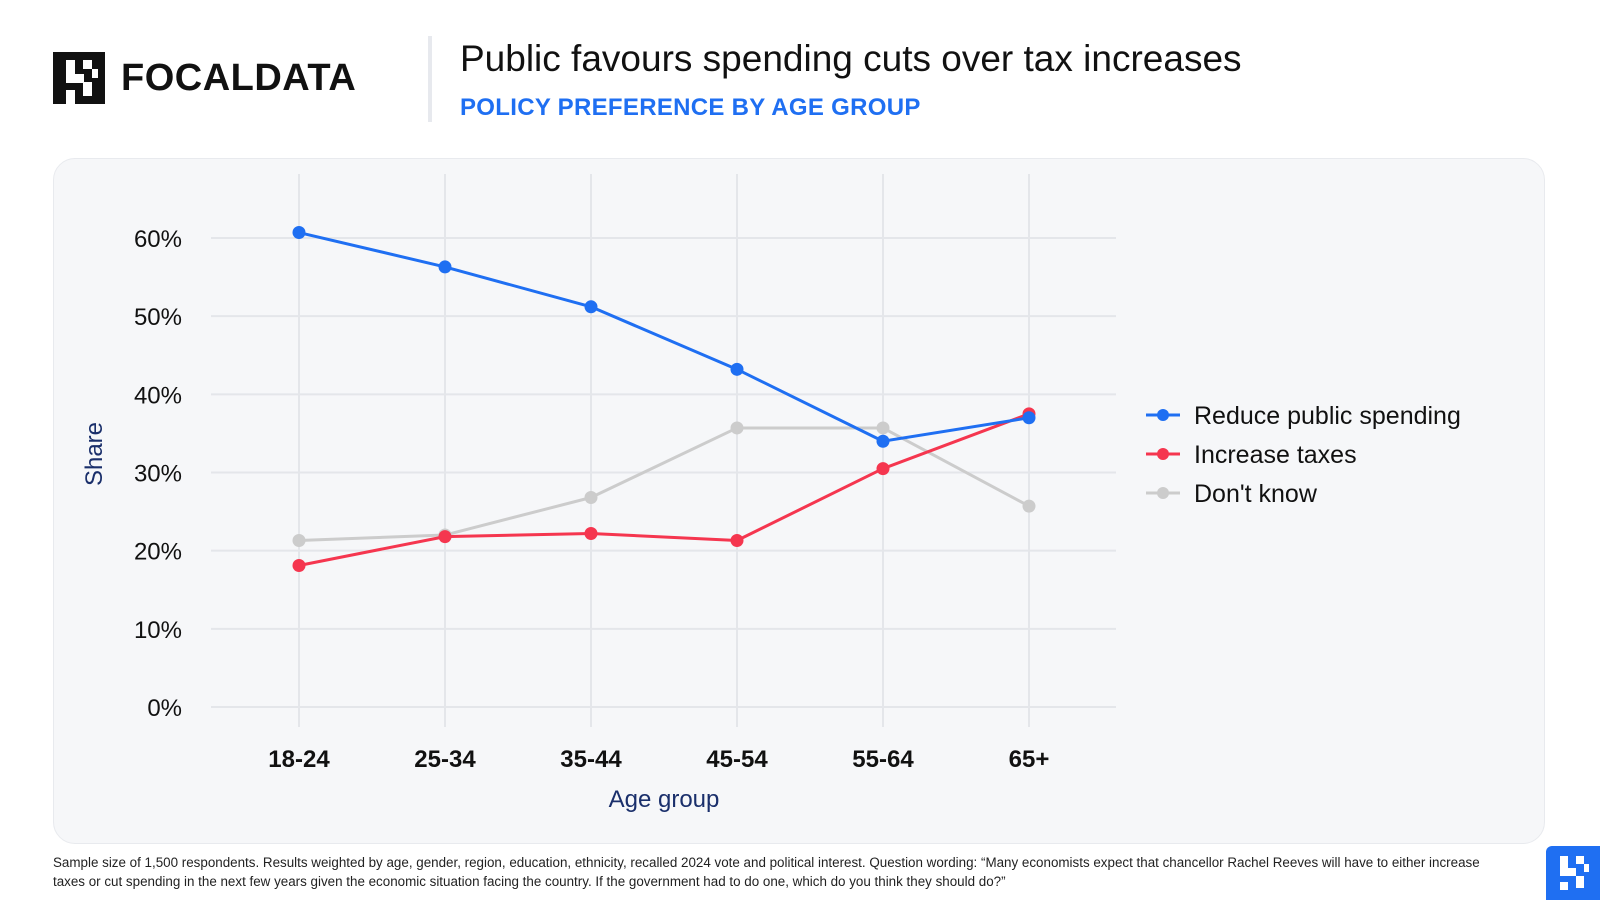 The height and width of the screenshot is (905, 1600). What do you see at coordinates (690, 107) in the screenshot?
I see `chart-subtitle: POLICY PREFERENCE BY AGE GROUP` at bounding box center [690, 107].